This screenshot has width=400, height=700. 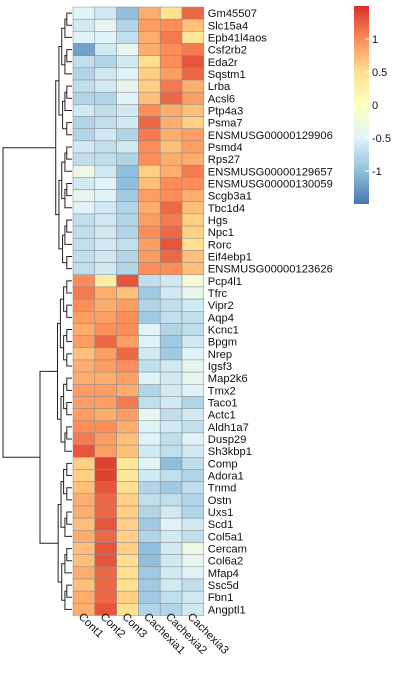 I want to click on row-label: ENSMUSG00000129657, so click(x=270, y=172).